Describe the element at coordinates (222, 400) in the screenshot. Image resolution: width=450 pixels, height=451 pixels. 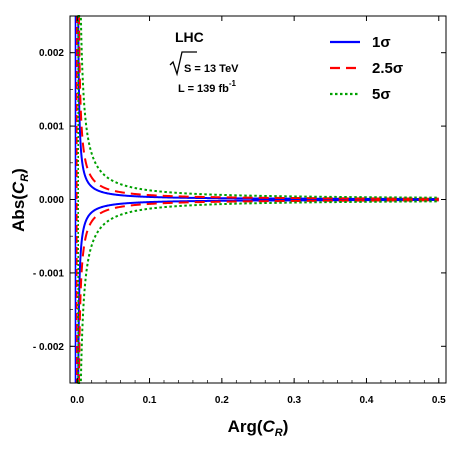
I see `x-tick-label: 0.2` at that location.